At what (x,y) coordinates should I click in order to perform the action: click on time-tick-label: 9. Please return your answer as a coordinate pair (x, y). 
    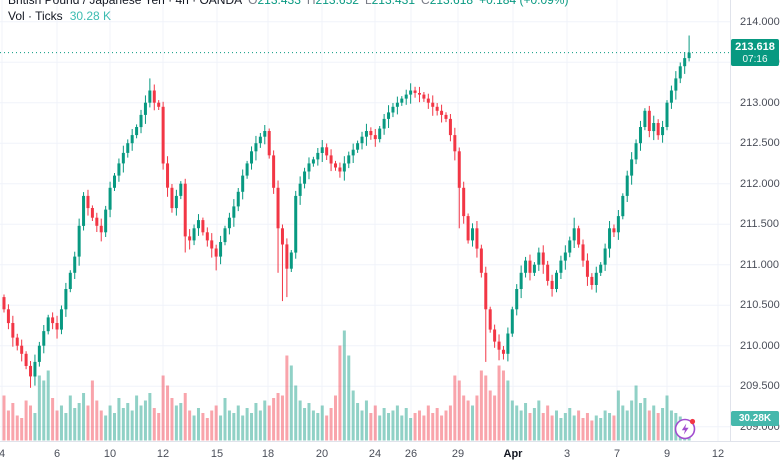
    Looking at the image, I should click on (667, 454).